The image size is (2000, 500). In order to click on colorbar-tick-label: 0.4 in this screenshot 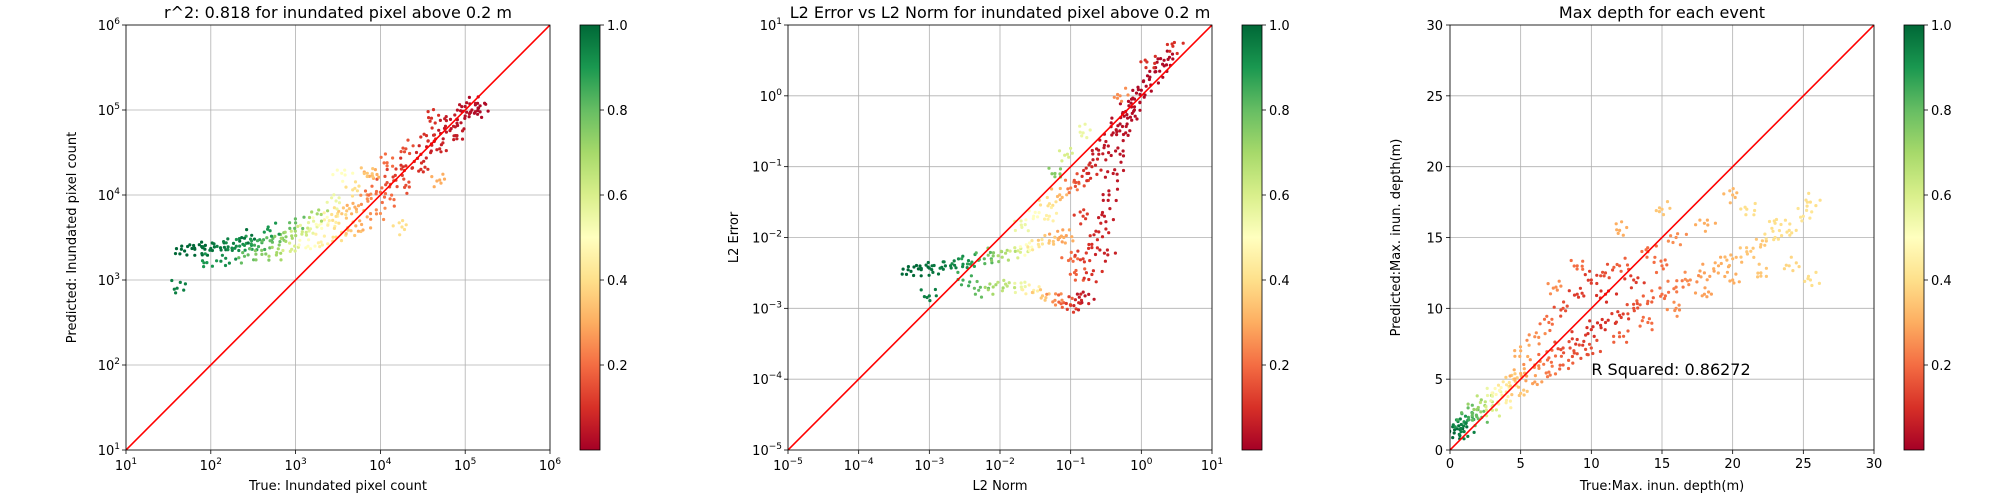, I will do `click(617, 281)`.